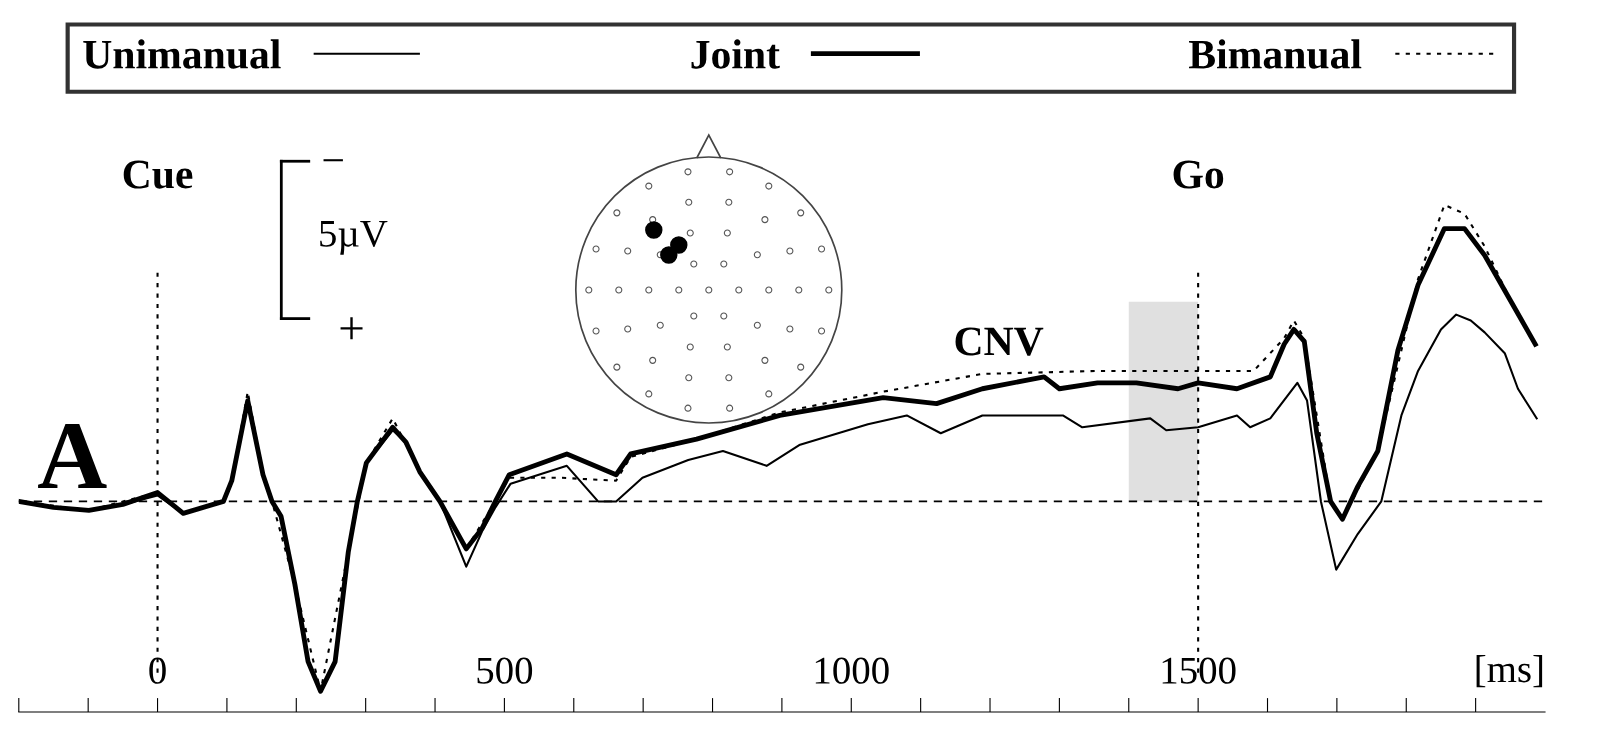 The image size is (1614, 738). I want to click on ref-line-label: Cue, so click(158, 174).